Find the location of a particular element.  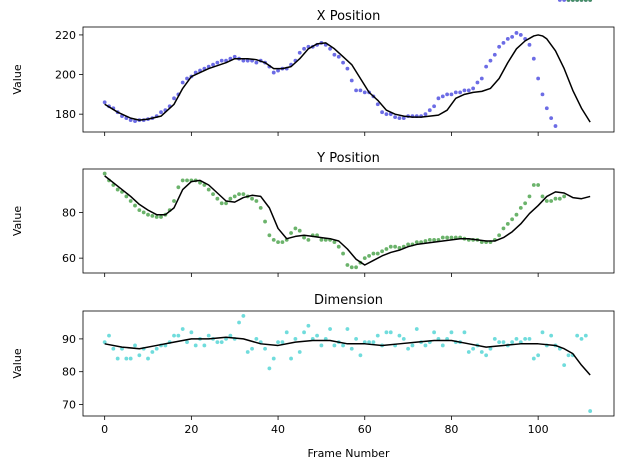

chart-3-x-tick-label: 100 is located at coordinates (538, 429).